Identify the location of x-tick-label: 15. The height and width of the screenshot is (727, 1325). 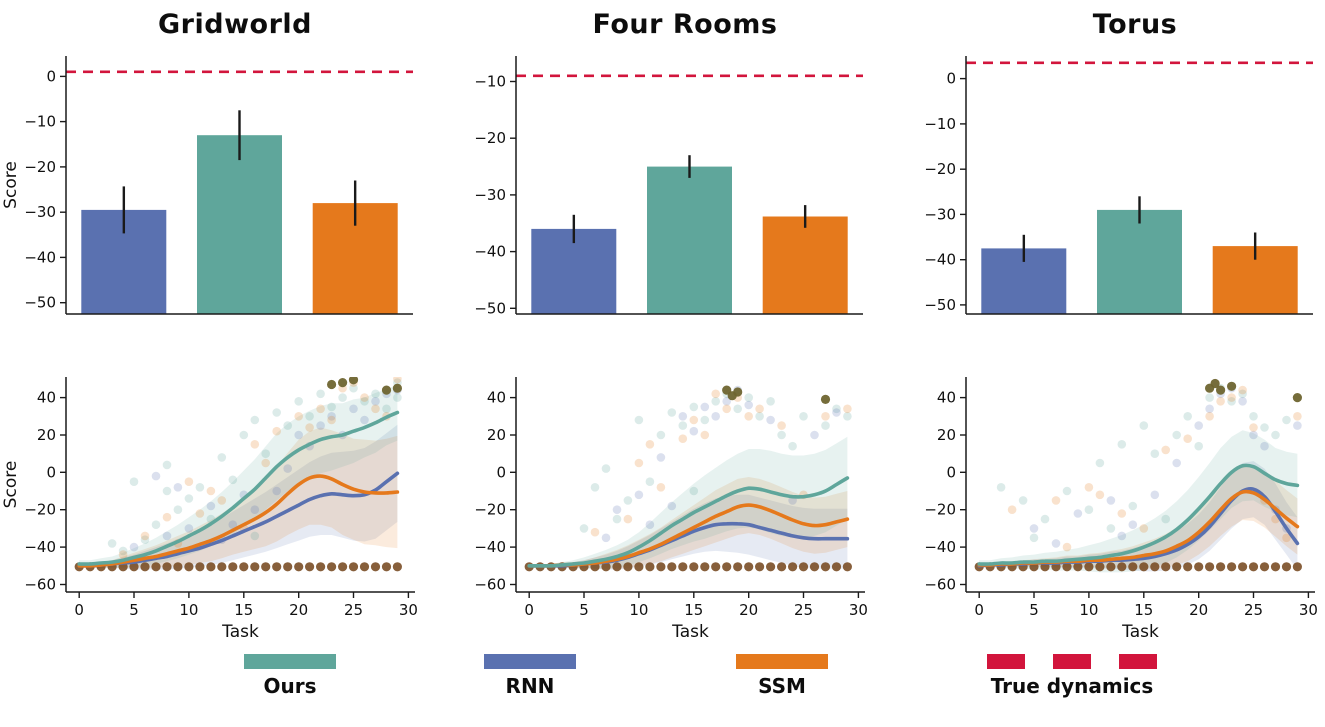
(243, 610).